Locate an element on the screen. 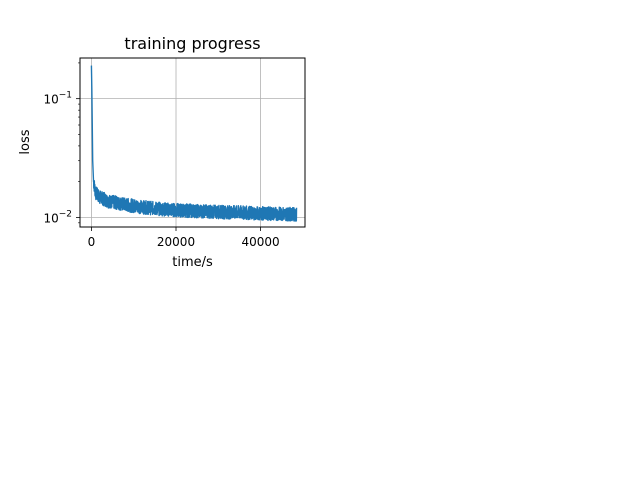  x-tick-label-1: 20000 is located at coordinates (176, 242).